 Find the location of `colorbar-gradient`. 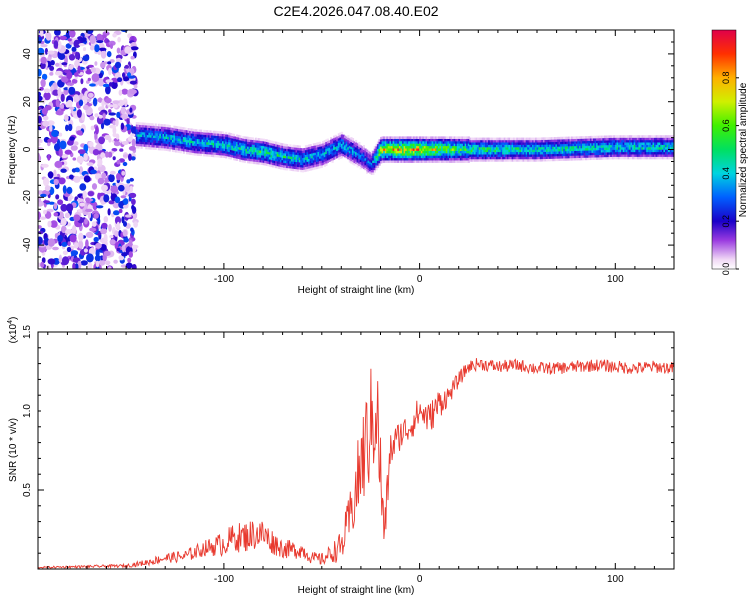

colorbar-gradient is located at coordinates (724, 149).